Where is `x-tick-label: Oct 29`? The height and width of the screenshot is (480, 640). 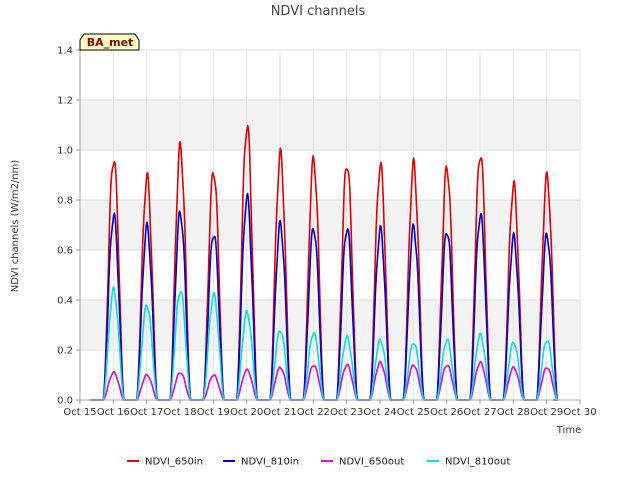
x-tick-label: Oct 29 is located at coordinates (546, 412).